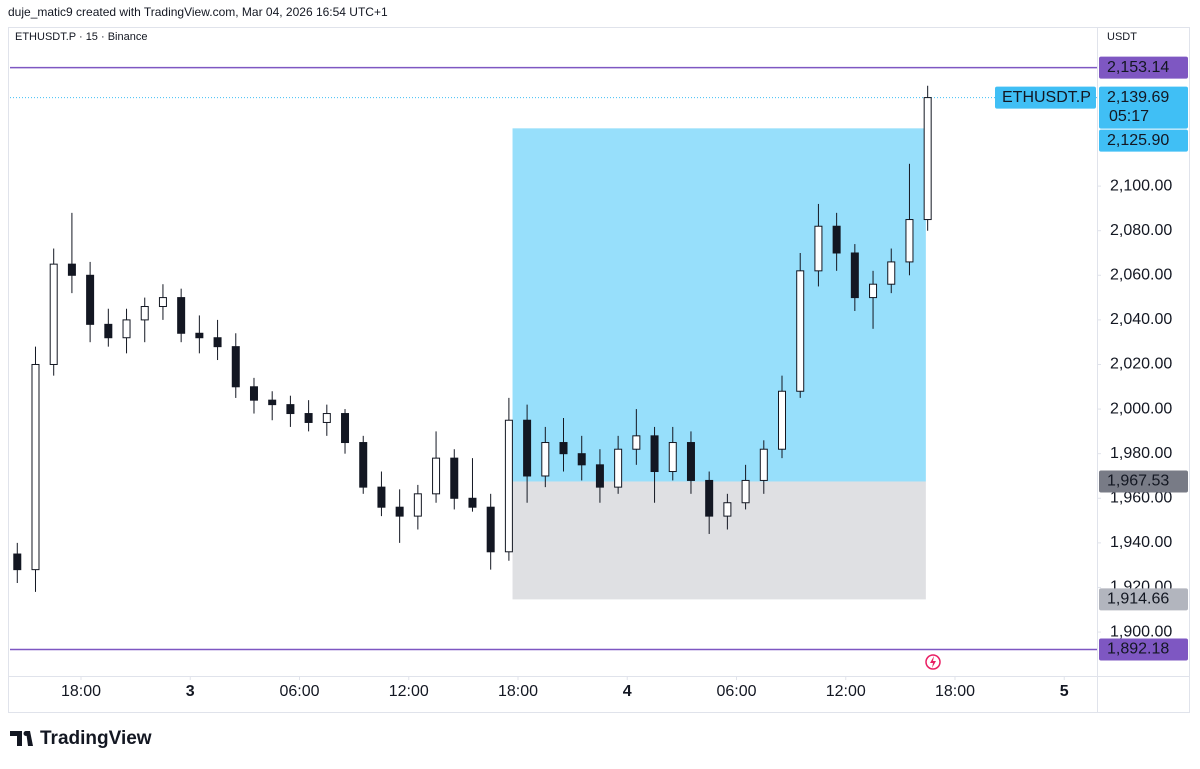 The height and width of the screenshot is (769, 1200). I want to click on symbol-tag, so click(1045, 97).